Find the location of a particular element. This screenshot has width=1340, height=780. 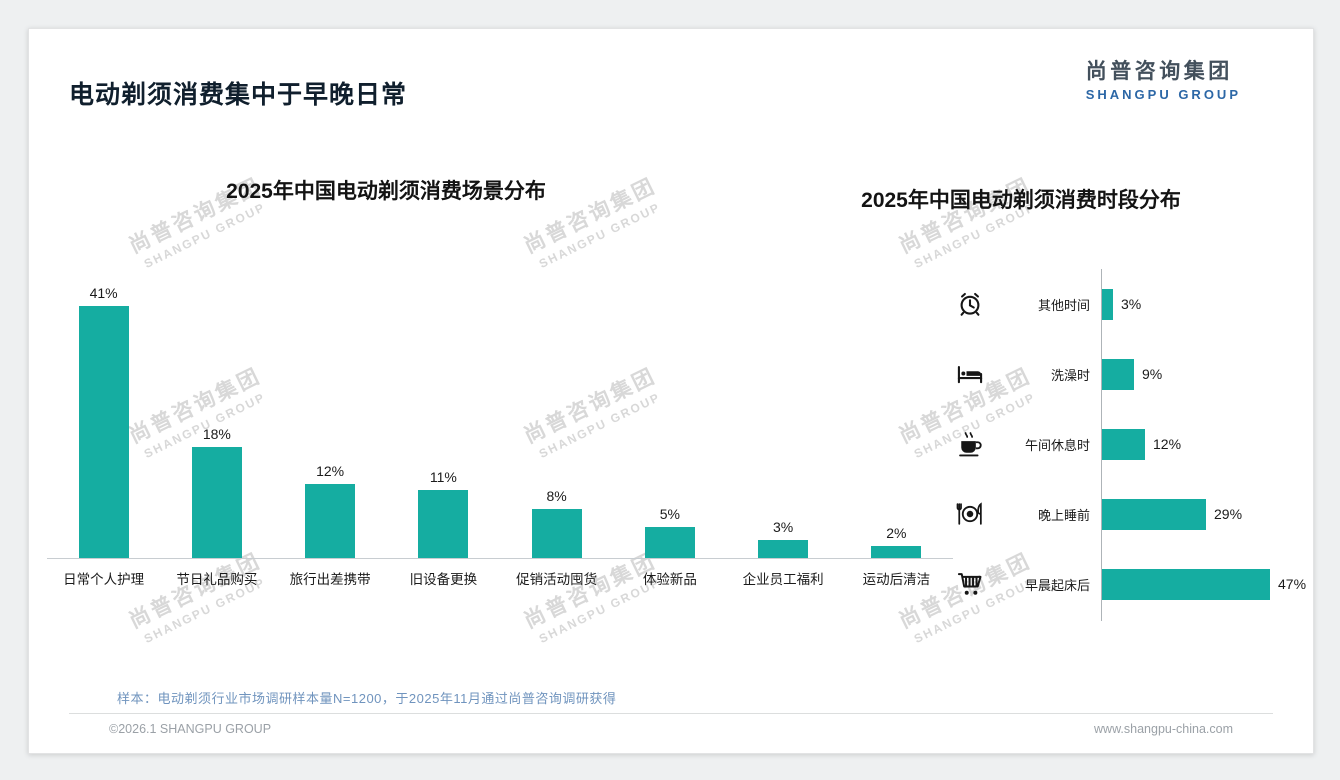

time-labels-column: 其他时间洗澡时午间休息时晚上睡前早晨起床后 is located at coordinates (1027, 445).